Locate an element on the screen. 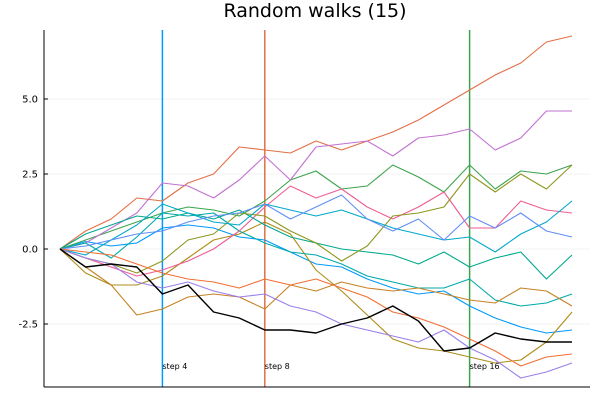 Image resolution: width=600 pixels, height=400 pixels. vline-annotations: step 4 step 8 step 16 is located at coordinates (330, 366).